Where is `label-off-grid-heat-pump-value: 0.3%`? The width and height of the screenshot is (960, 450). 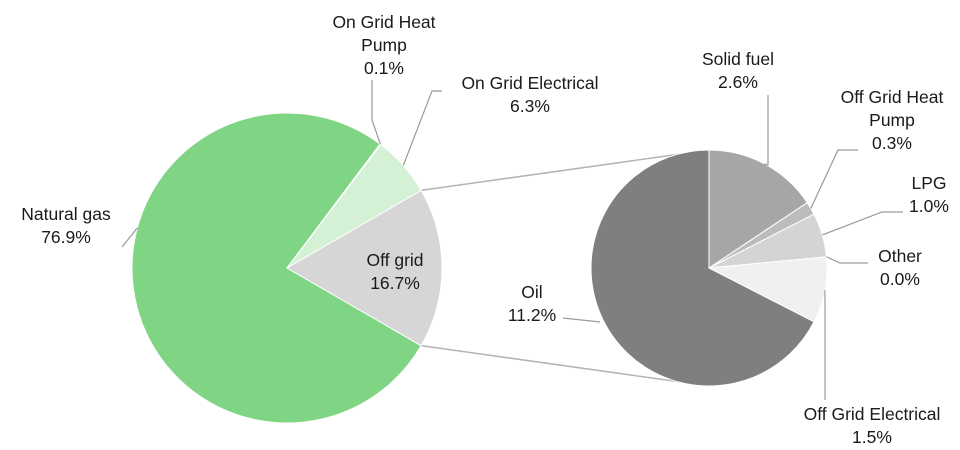 label-off-grid-heat-pump-value: 0.3% is located at coordinates (892, 143).